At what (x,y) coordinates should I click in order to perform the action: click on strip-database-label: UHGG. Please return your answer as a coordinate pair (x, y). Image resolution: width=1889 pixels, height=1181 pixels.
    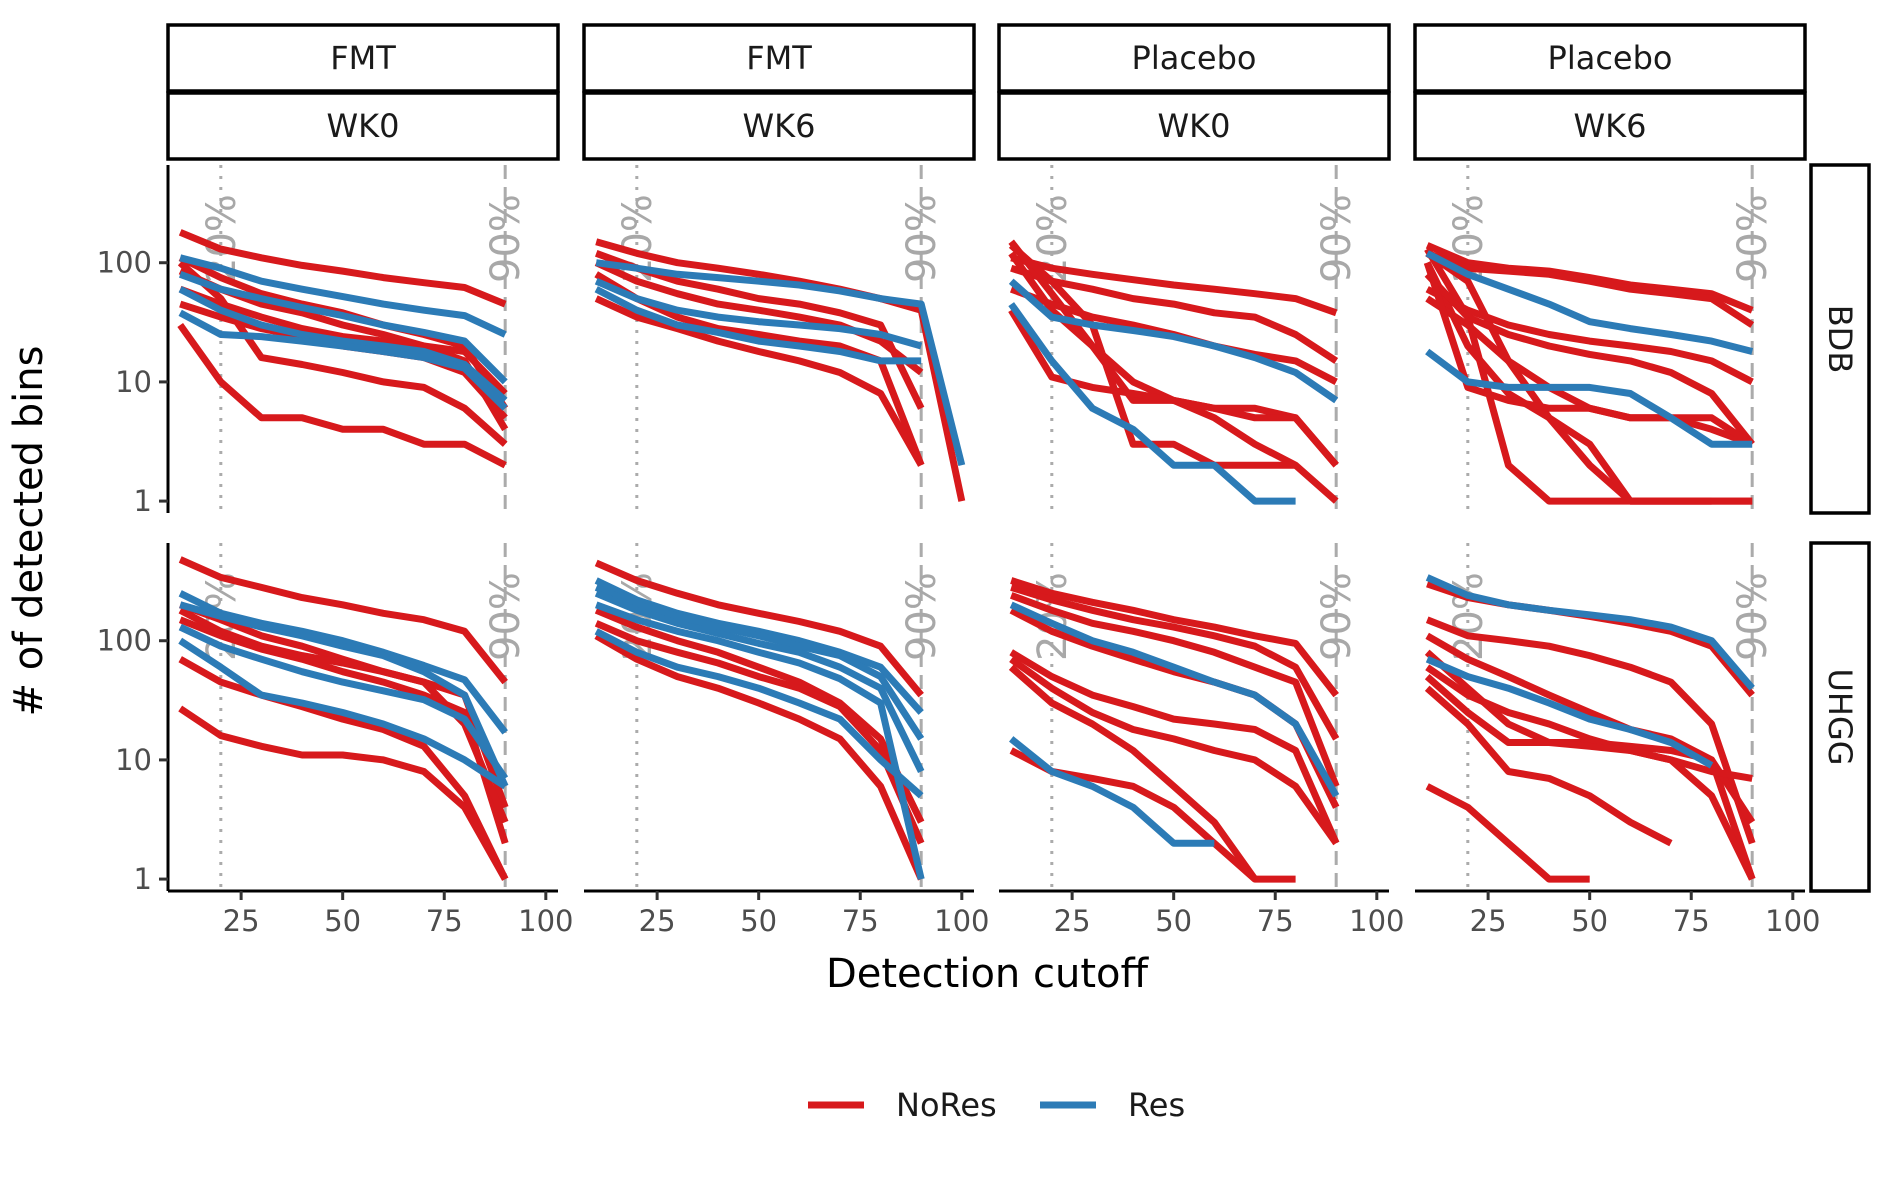
    Looking at the image, I should click on (1840, 716).